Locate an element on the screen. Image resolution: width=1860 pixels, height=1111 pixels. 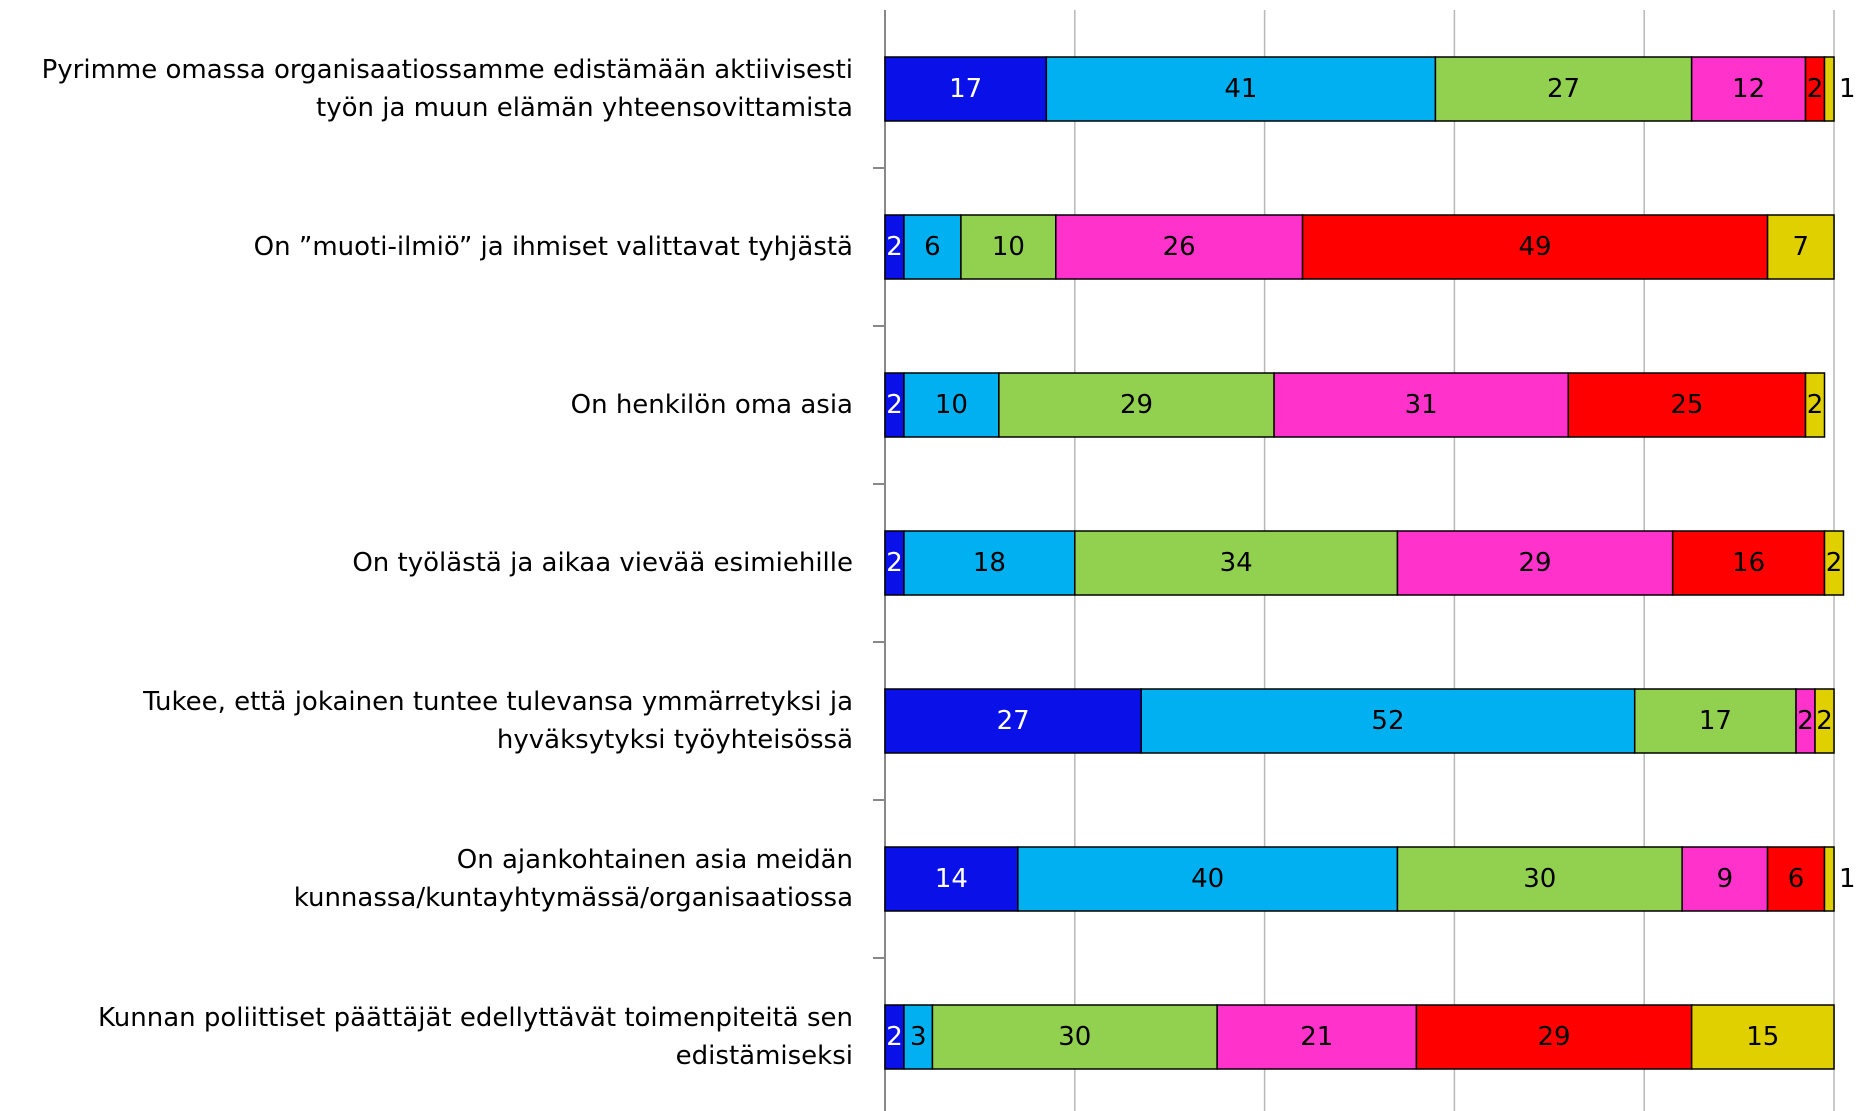
category-label: On työlästä ja aikaa vievää esimiehille is located at coordinates (602, 563).